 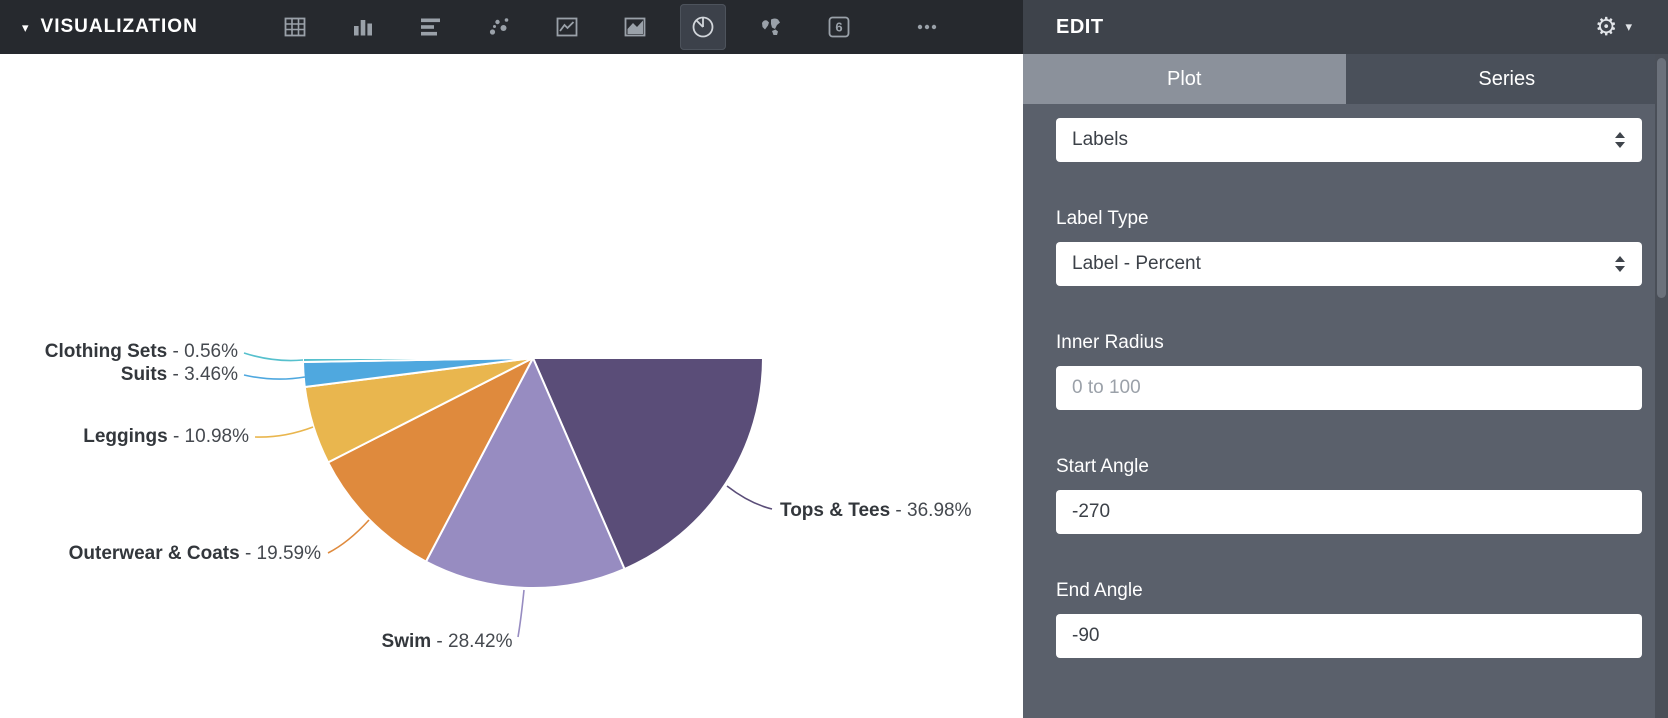 I want to click on line-chart-icon, so click(x=567, y=27).